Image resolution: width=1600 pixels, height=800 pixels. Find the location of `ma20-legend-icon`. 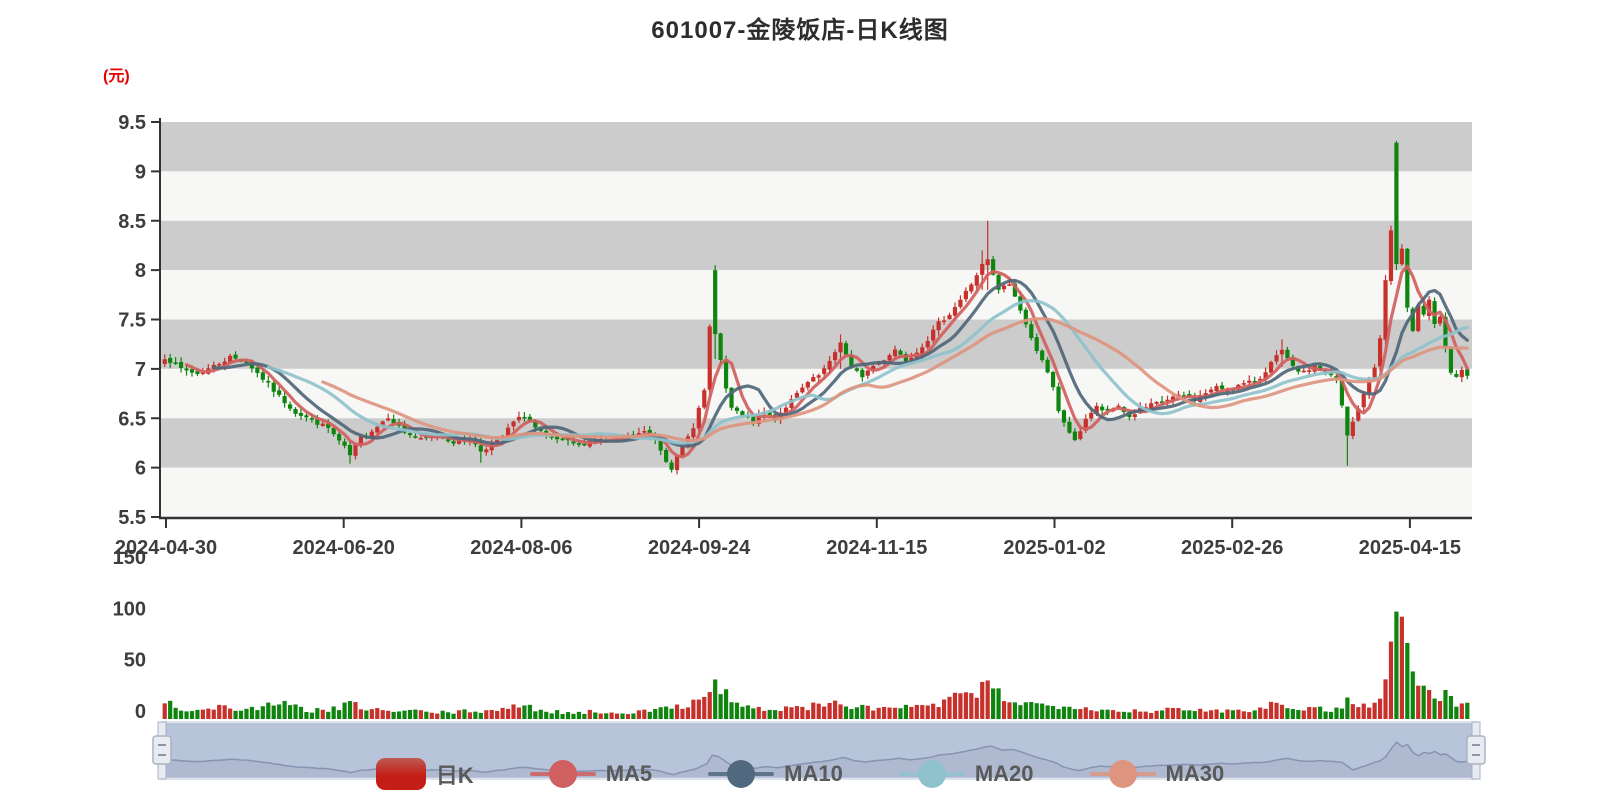

ma20-legend-icon is located at coordinates (931, 774).